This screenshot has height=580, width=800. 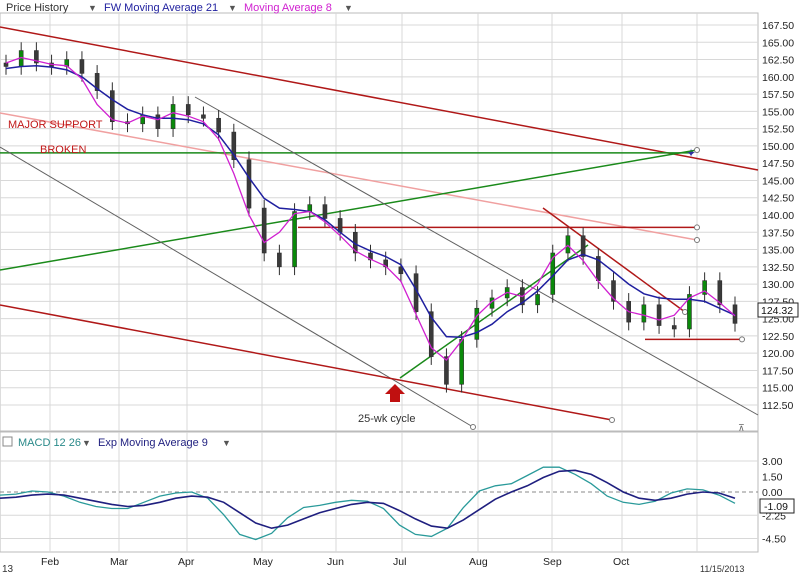 What do you see at coordinates (186, 562) in the screenshot?
I see `month-label: Apr` at bounding box center [186, 562].